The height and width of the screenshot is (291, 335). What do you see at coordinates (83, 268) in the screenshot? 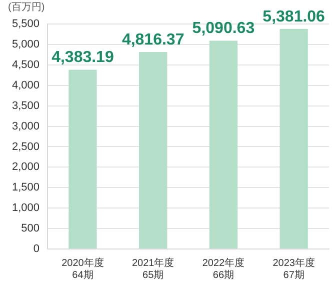
I see `x-tick-label: 2020年度 64期` at bounding box center [83, 268].